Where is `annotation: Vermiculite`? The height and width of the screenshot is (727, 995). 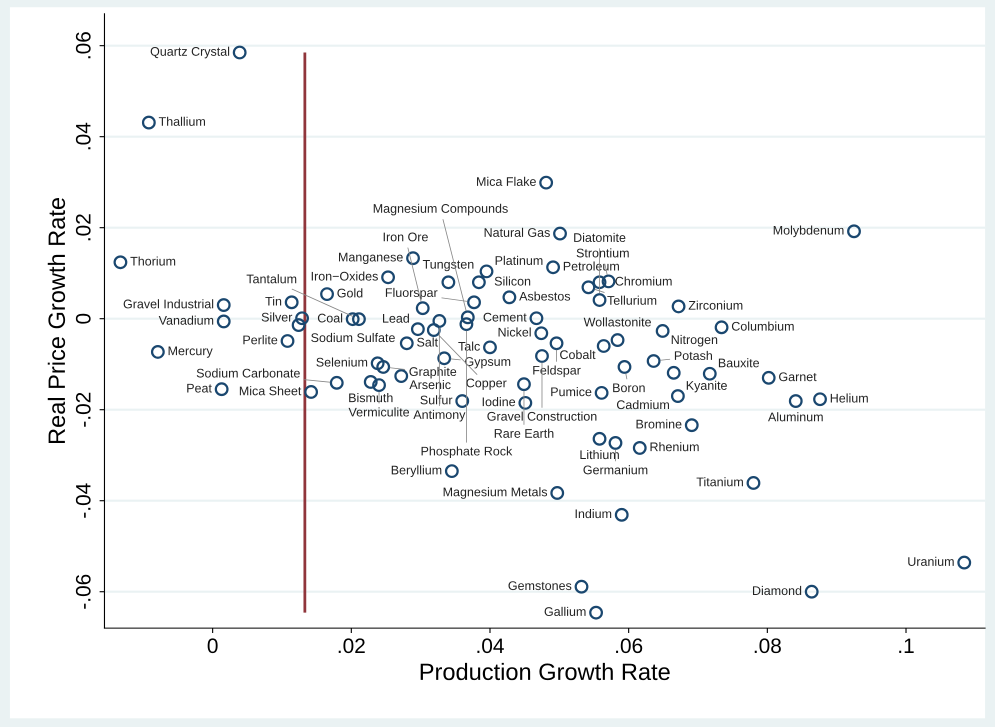
annotation: Vermiculite is located at coordinates (379, 412).